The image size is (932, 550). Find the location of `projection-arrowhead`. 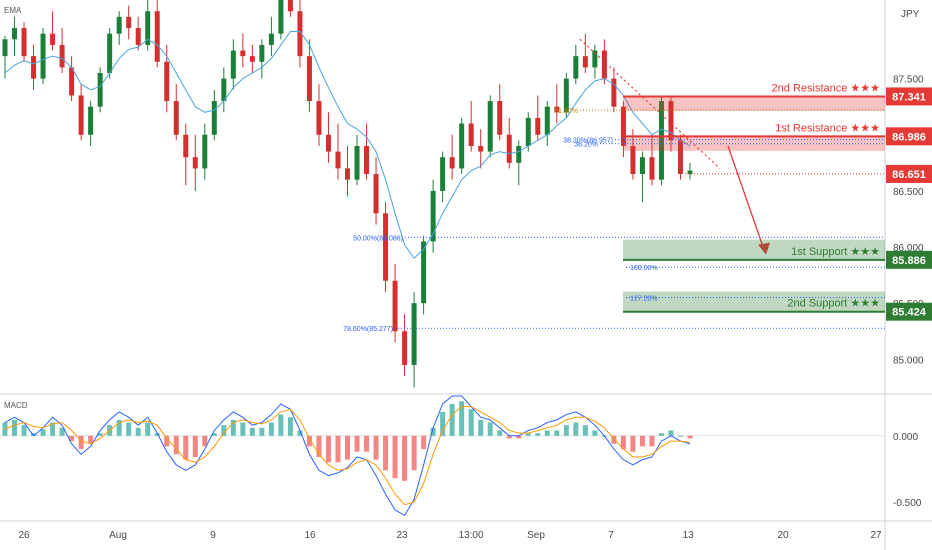

projection-arrowhead is located at coordinates (764, 248).